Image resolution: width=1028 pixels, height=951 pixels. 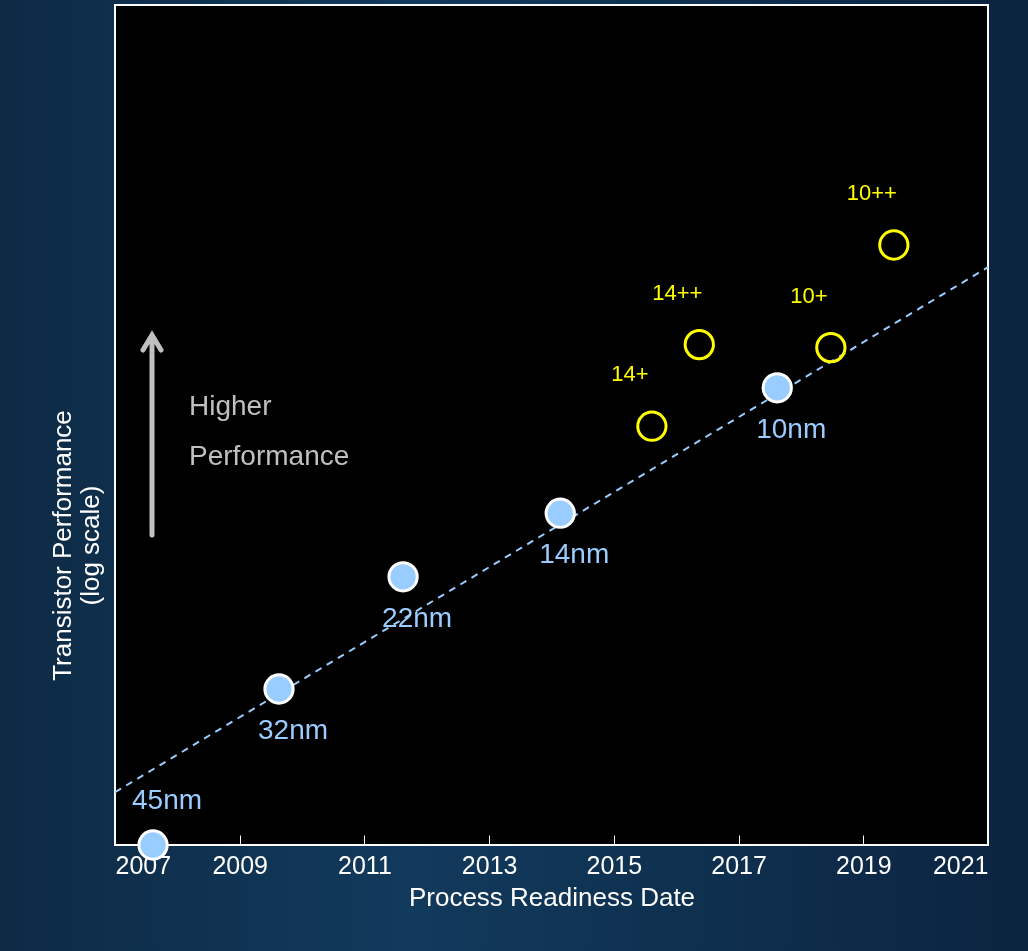 What do you see at coordinates (365, 864) in the screenshot?
I see `x-tick-label: 2011` at bounding box center [365, 864].